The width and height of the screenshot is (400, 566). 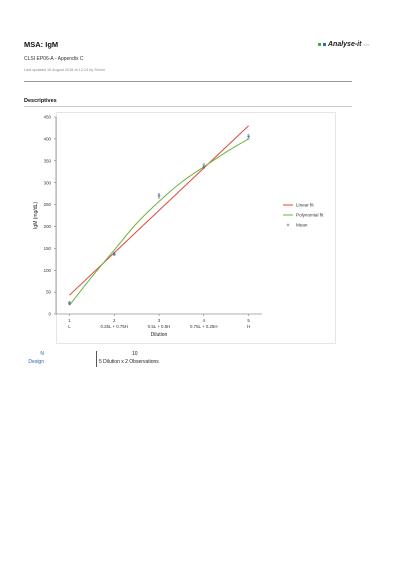 I want to click on logo-text: Analyse-it, so click(x=345, y=44).